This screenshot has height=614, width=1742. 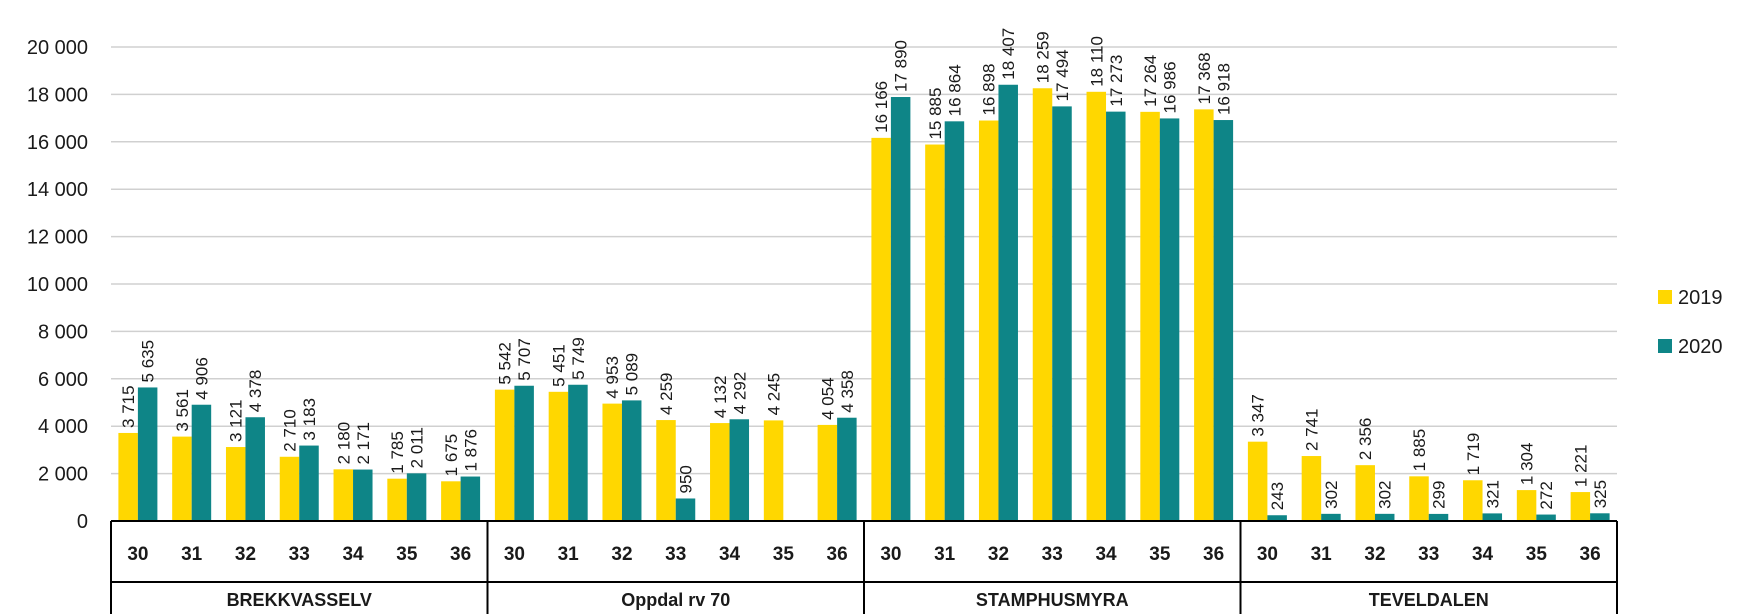 I want to click on data-label: 1 885, so click(x=1419, y=450).